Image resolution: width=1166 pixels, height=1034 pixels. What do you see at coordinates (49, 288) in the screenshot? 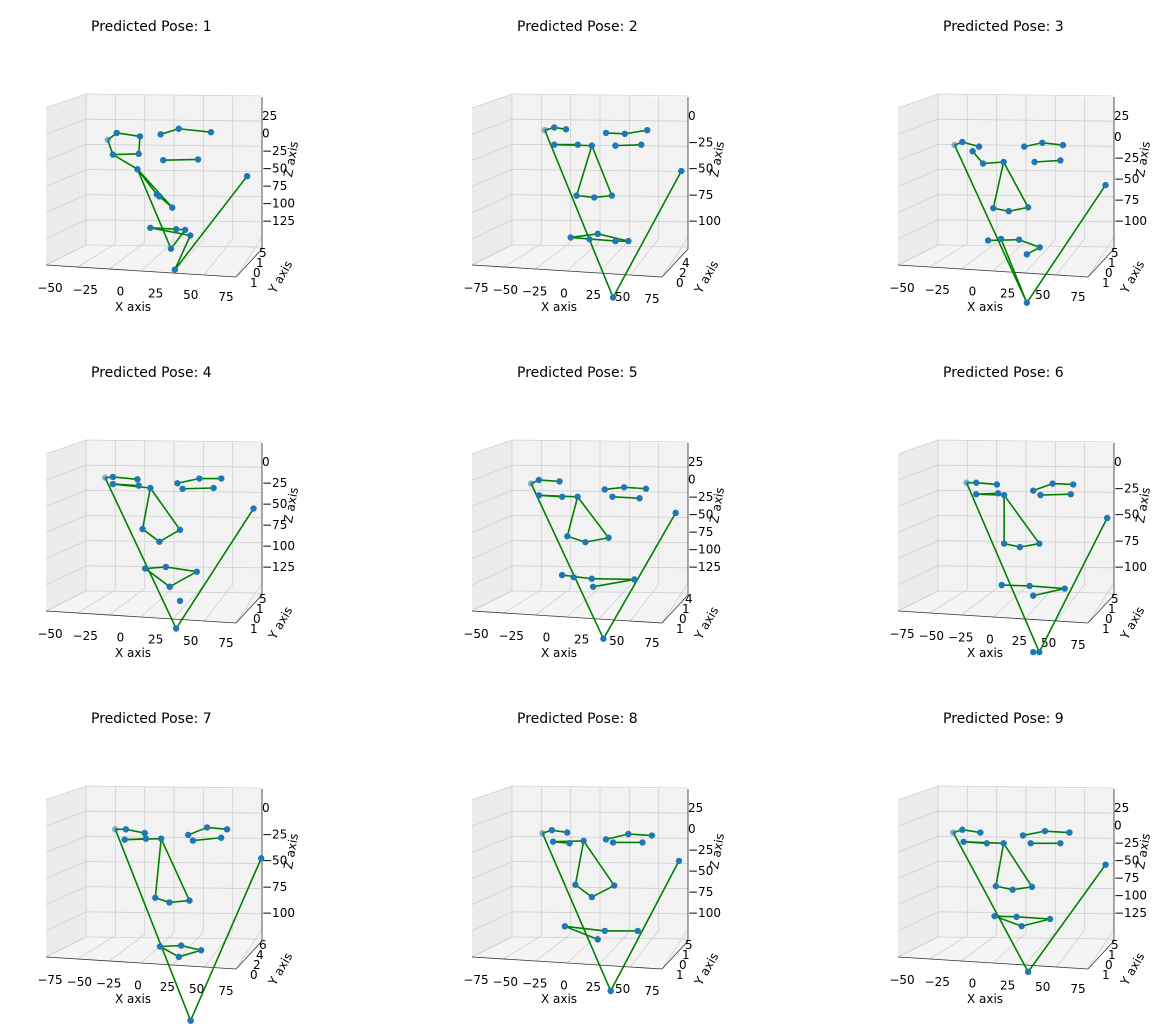
I see `x-tick-label: −50` at bounding box center [49, 288].